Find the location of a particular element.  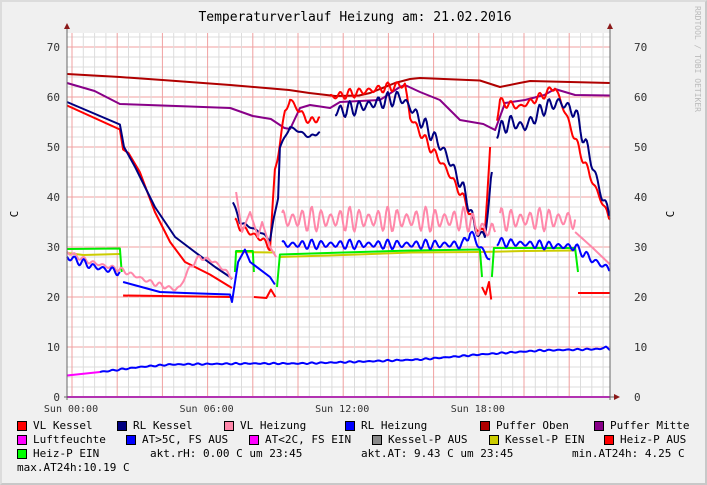

watermark: RRDTOOL / TOBI OETIKER is located at coordinates (697, 59).